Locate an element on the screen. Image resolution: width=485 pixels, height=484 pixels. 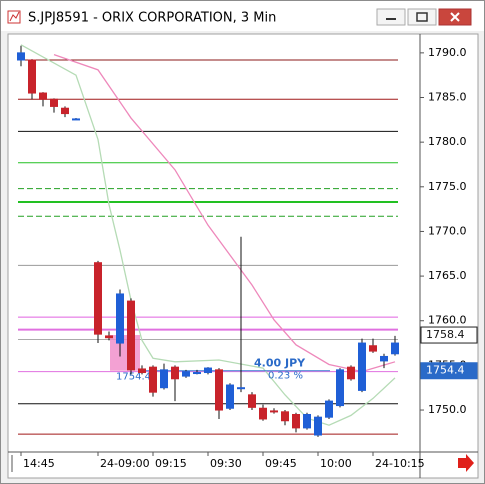
maximize-button is located at coordinates (422, 17).